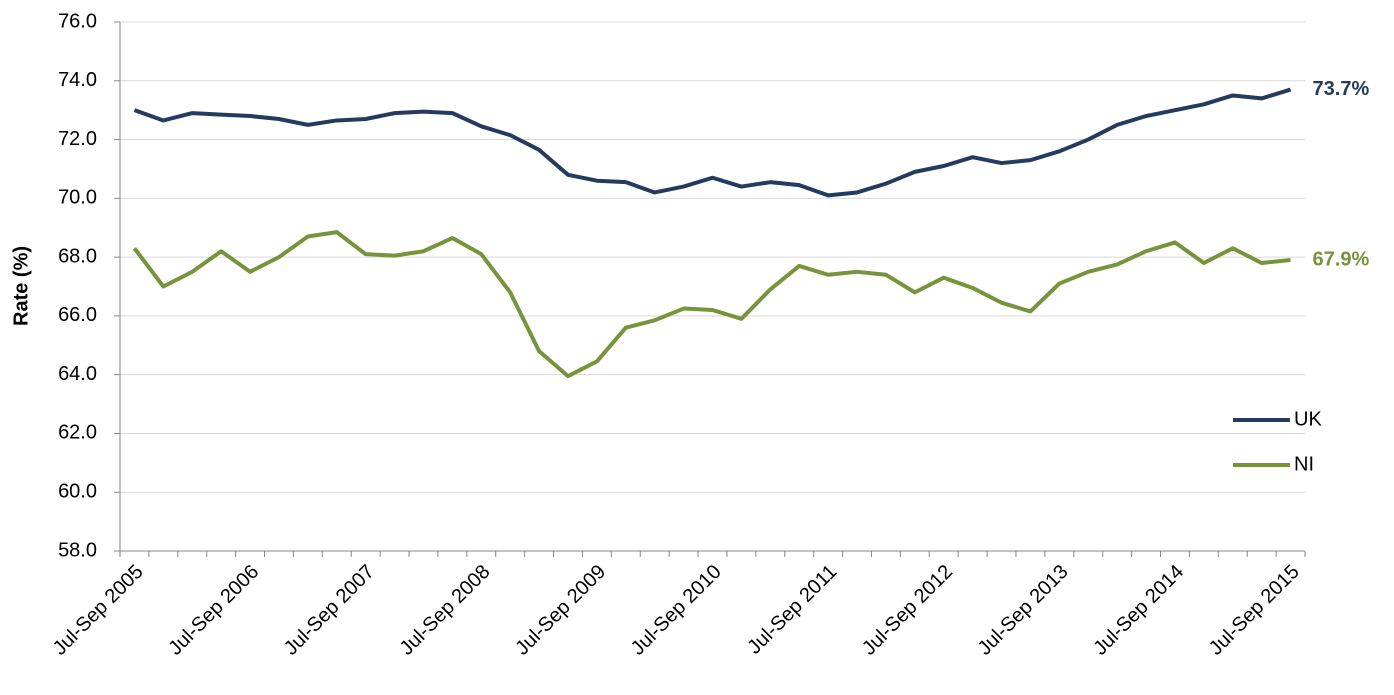 The height and width of the screenshot is (695, 1394). What do you see at coordinates (98, 610) in the screenshot?
I see `x-tick-label: Jul-Sep 2005` at bounding box center [98, 610].